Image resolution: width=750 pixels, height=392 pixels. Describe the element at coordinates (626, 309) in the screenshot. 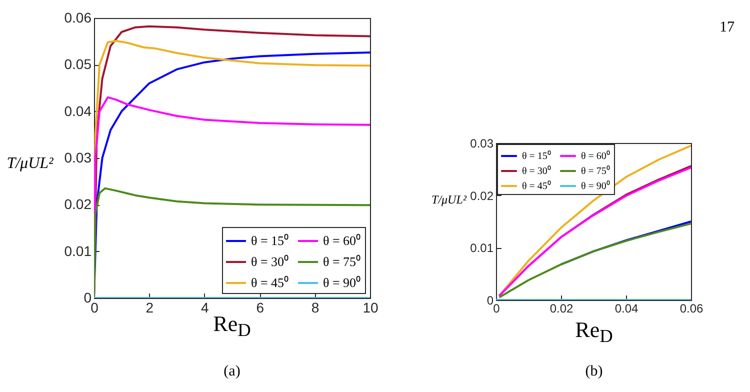

I see `x-tick-label: 0.04` at that location.